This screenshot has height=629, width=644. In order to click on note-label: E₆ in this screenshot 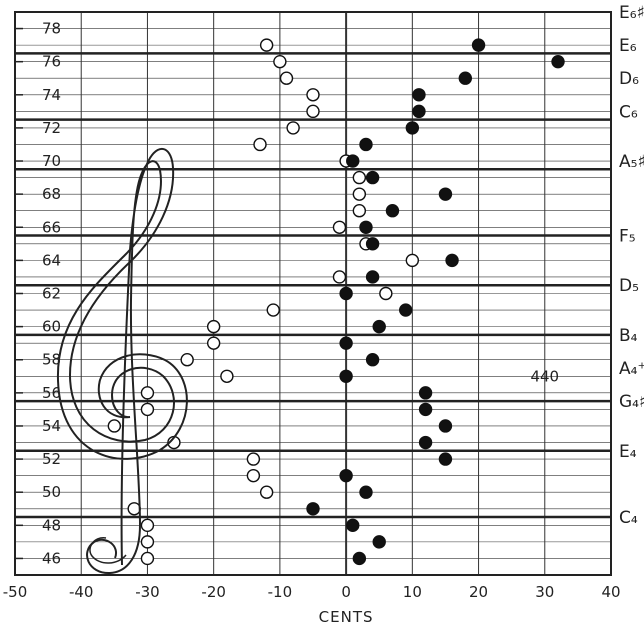, I will do `click(628, 46)`.